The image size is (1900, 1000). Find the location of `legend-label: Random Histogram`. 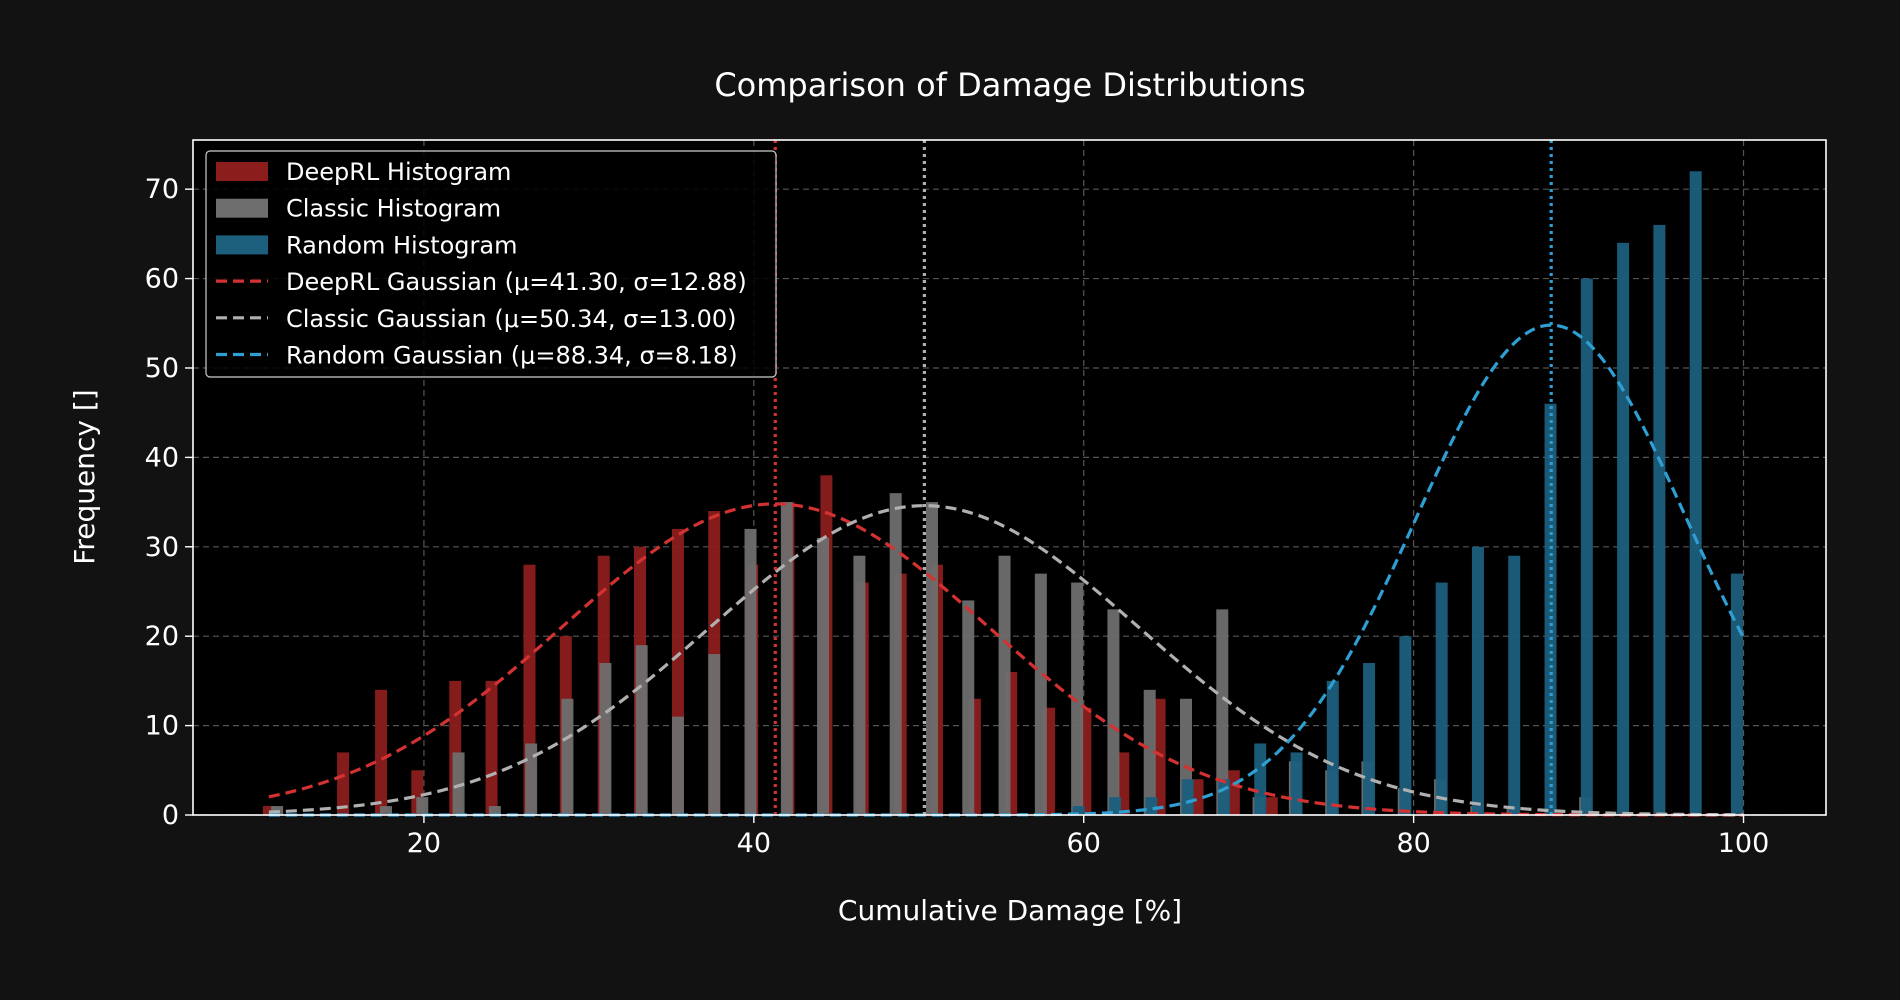

legend-label: Random Histogram is located at coordinates (402, 245).